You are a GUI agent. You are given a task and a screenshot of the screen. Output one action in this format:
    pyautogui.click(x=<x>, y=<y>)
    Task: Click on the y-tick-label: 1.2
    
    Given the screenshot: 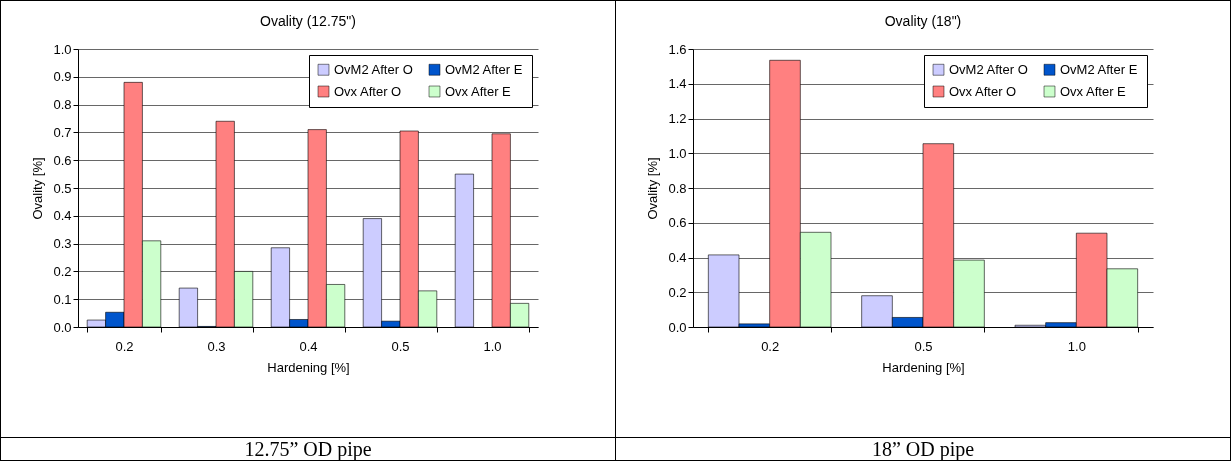 What is the action you would take?
    pyautogui.click(x=677, y=118)
    